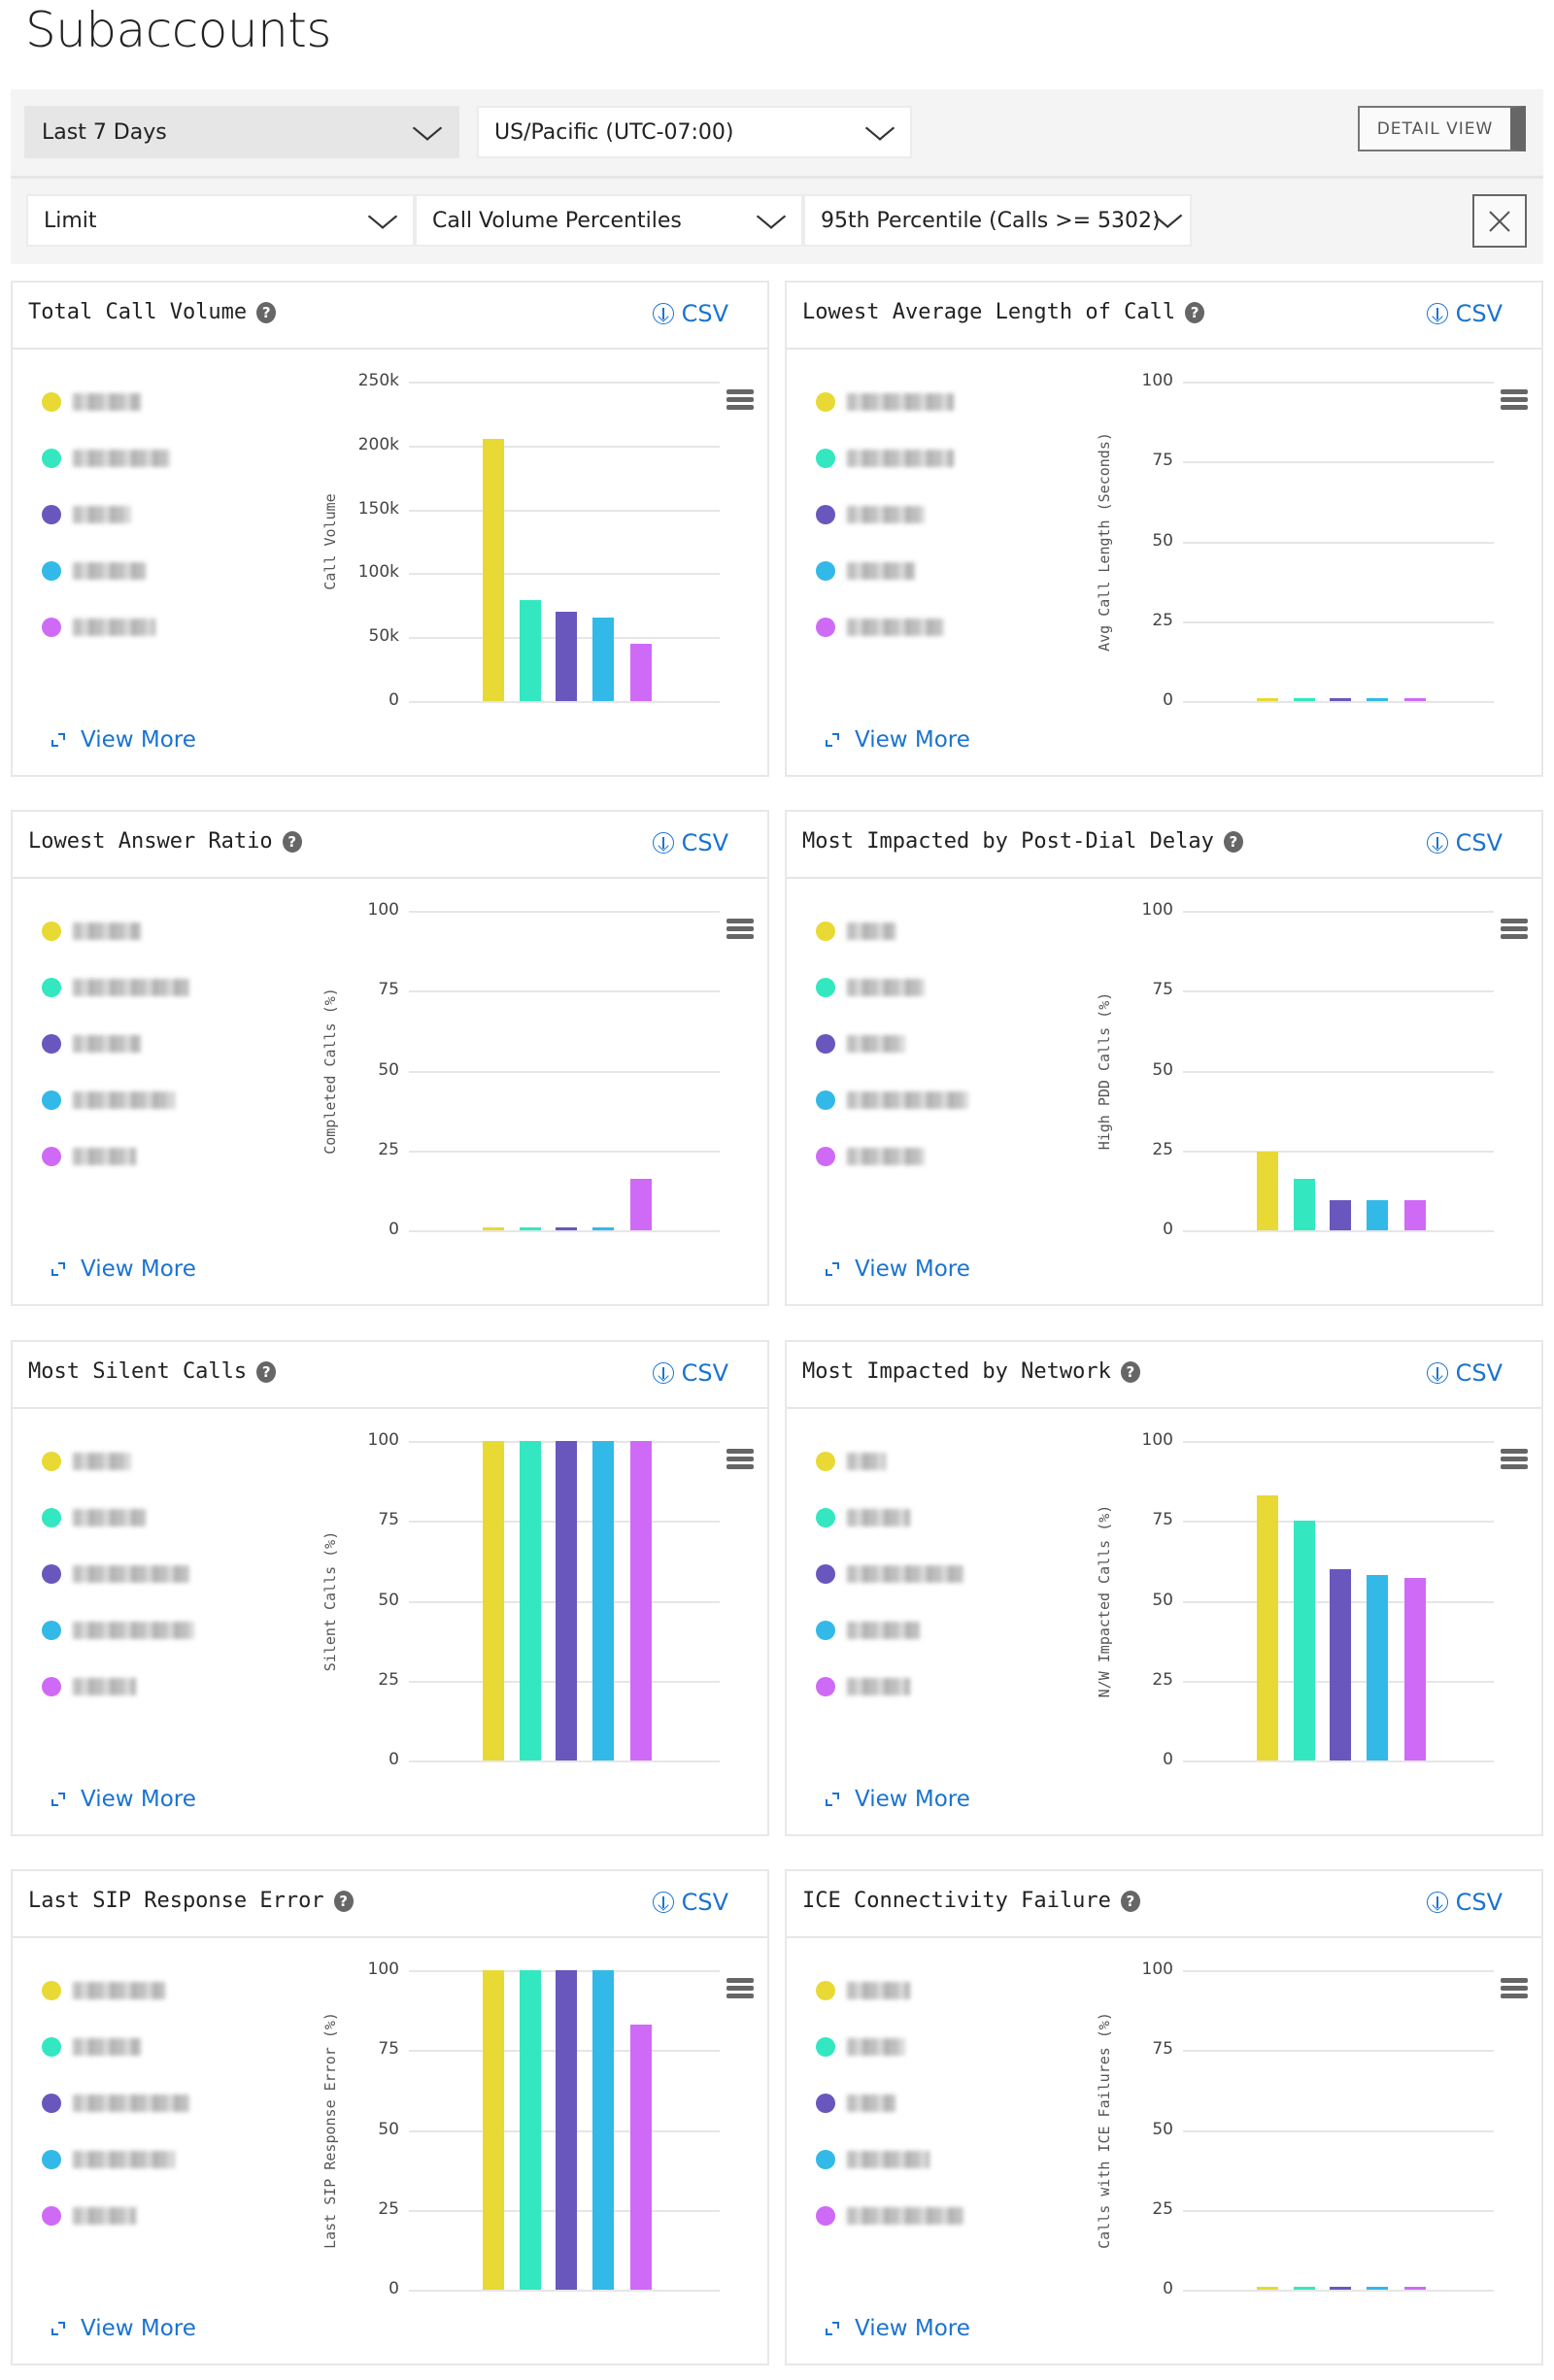 The image size is (1554, 2380). What do you see at coordinates (1442, 128) in the screenshot?
I see `detail-view-button: DETAIL VIEW` at bounding box center [1442, 128].